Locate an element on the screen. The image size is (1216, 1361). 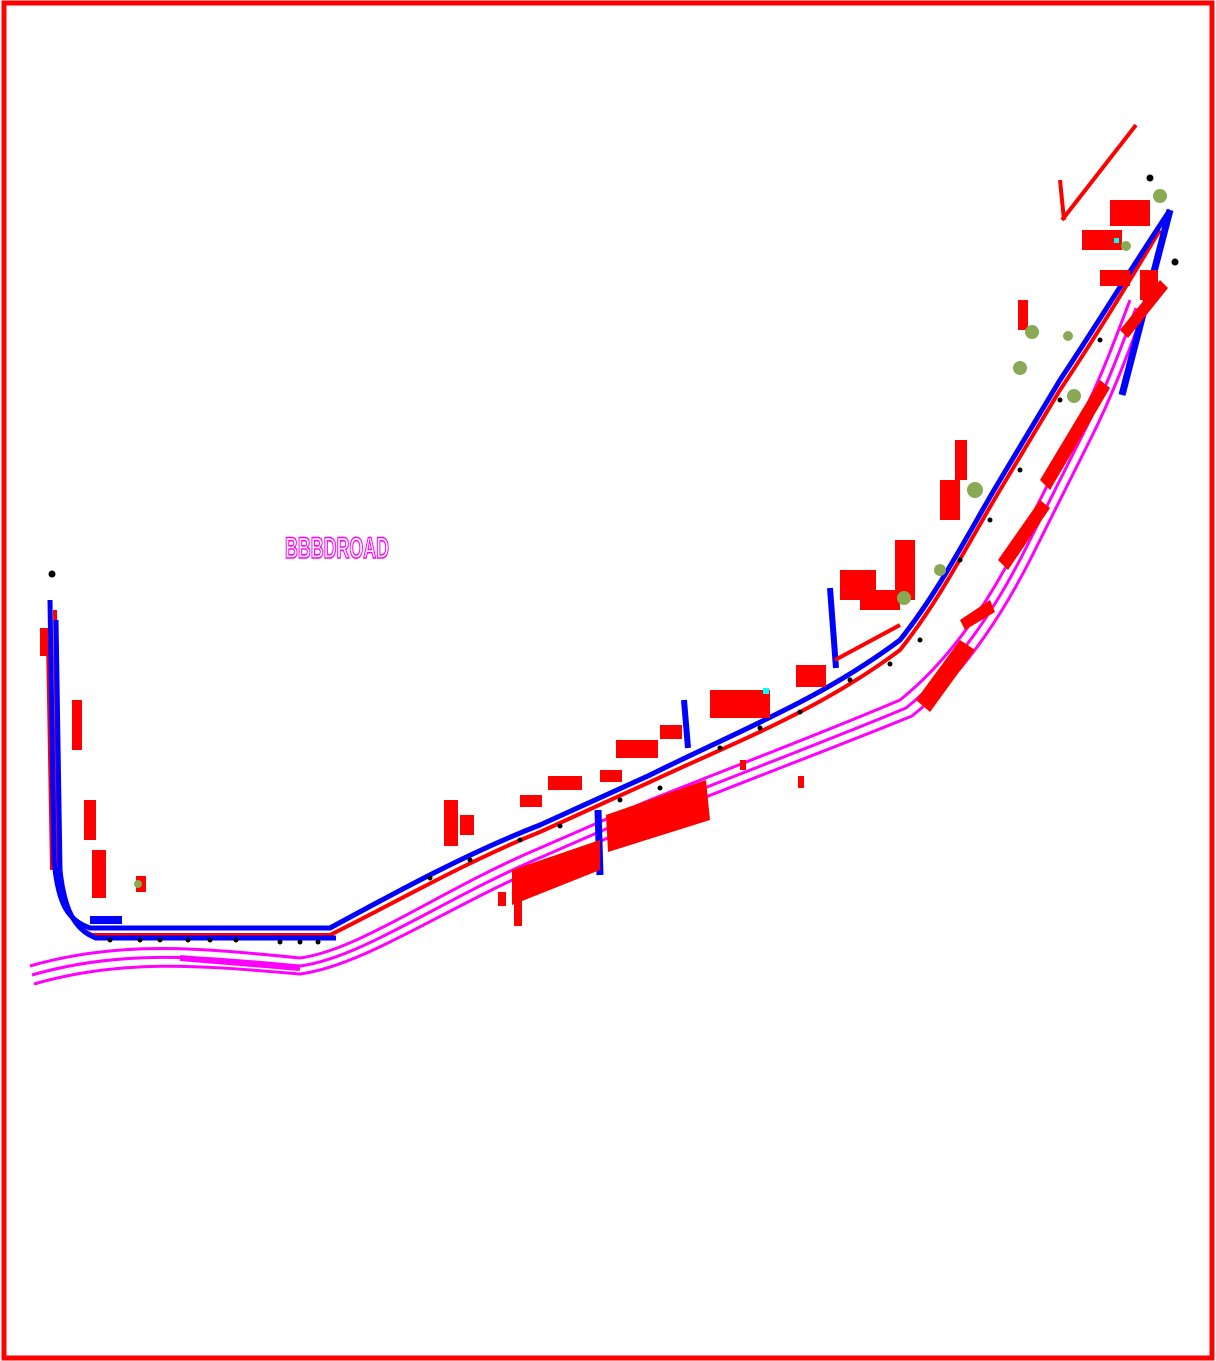
road-label: BBBDROAD is located at coordinates (337, 548).